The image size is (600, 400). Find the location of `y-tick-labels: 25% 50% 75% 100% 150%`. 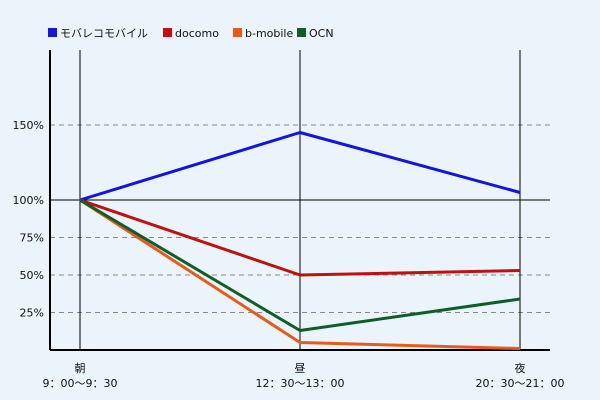

y-tick-labels: 25% 50% 75% 100% 150% is located at coordinates (28, 219).